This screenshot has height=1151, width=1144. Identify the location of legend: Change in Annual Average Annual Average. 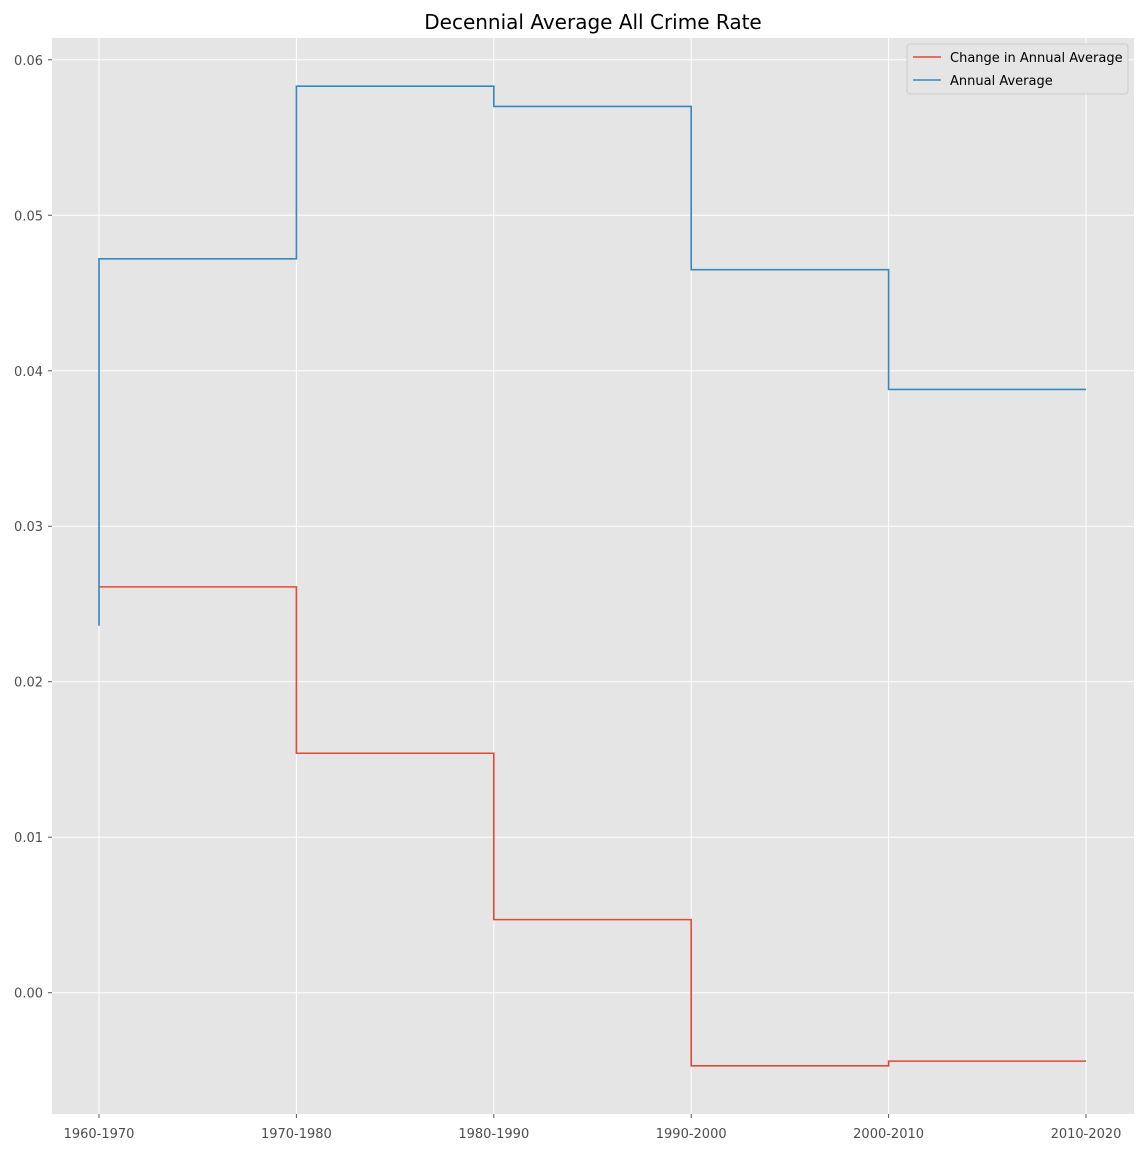
(1017, 69).